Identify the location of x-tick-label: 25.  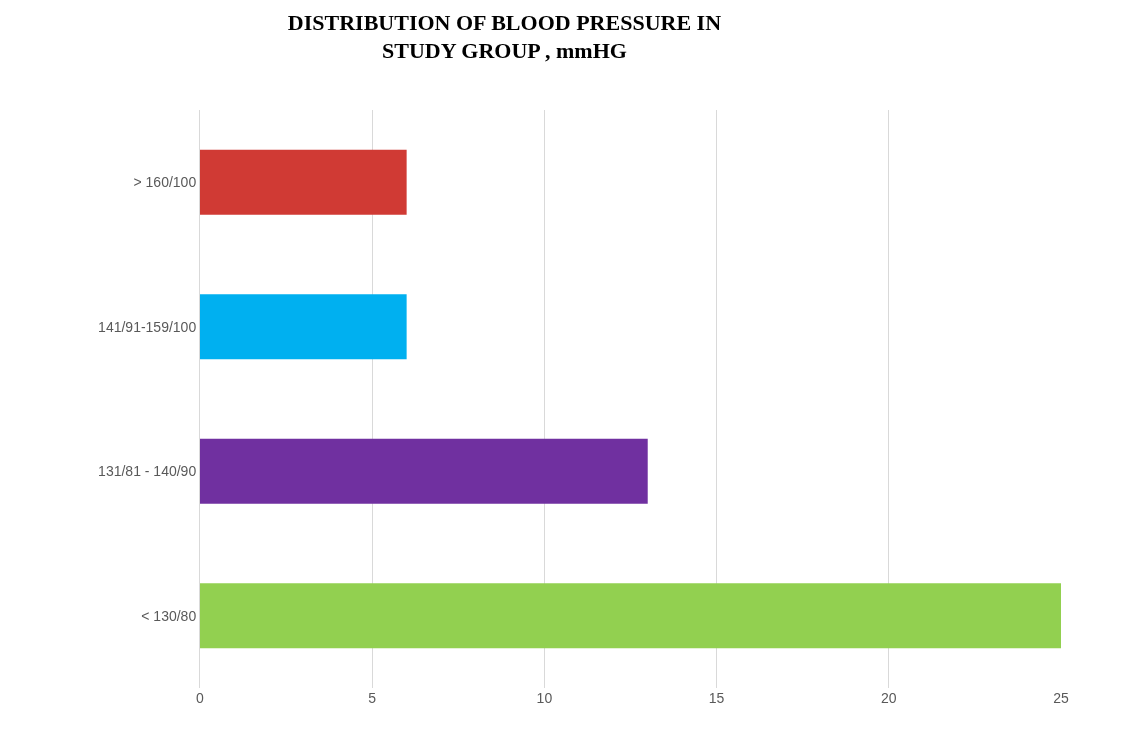
(1061, 698).